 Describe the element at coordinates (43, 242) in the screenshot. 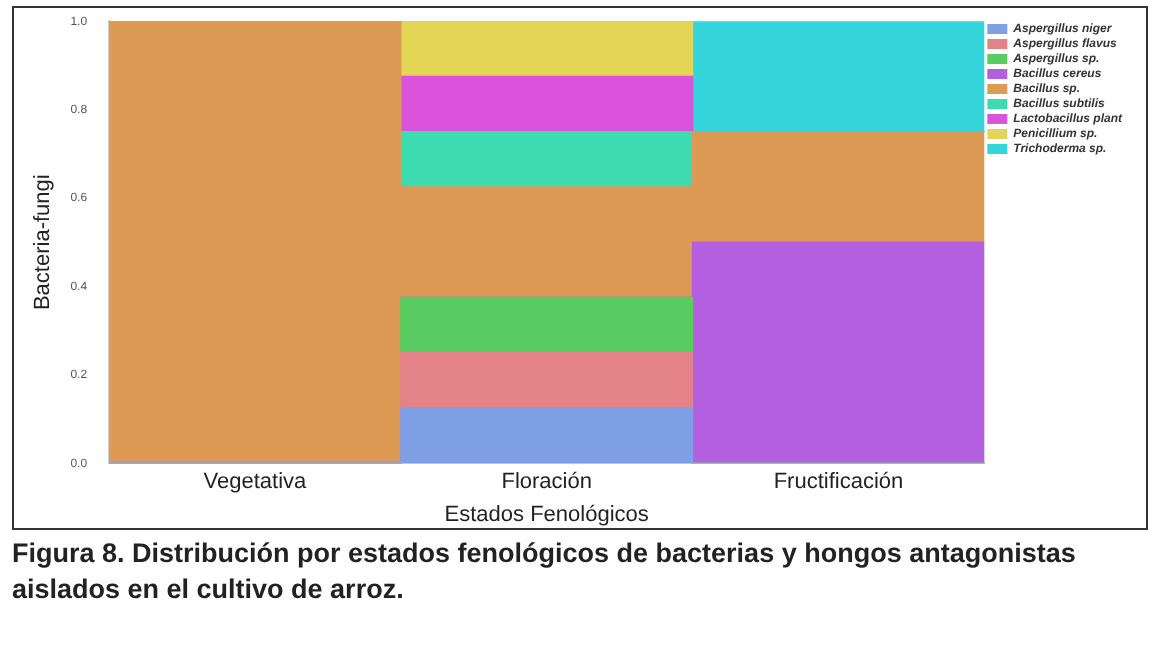

I see `y-axis-title: Bacteria-fungi` at that location.